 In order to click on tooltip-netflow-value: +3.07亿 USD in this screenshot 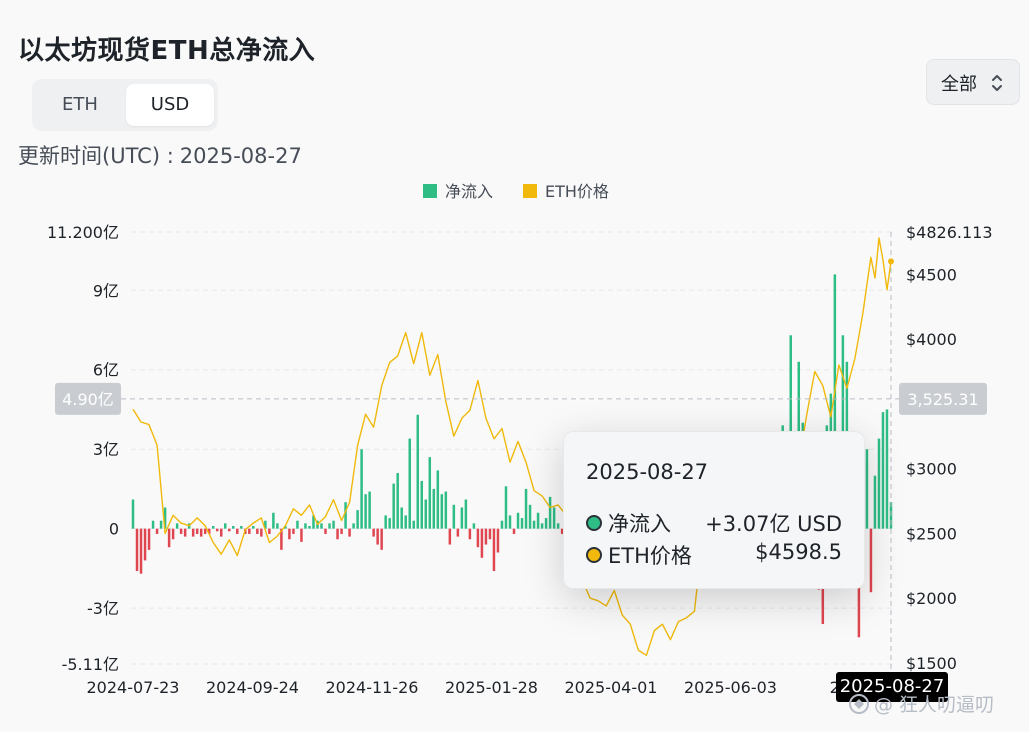, I will do `click(773, 524)`.